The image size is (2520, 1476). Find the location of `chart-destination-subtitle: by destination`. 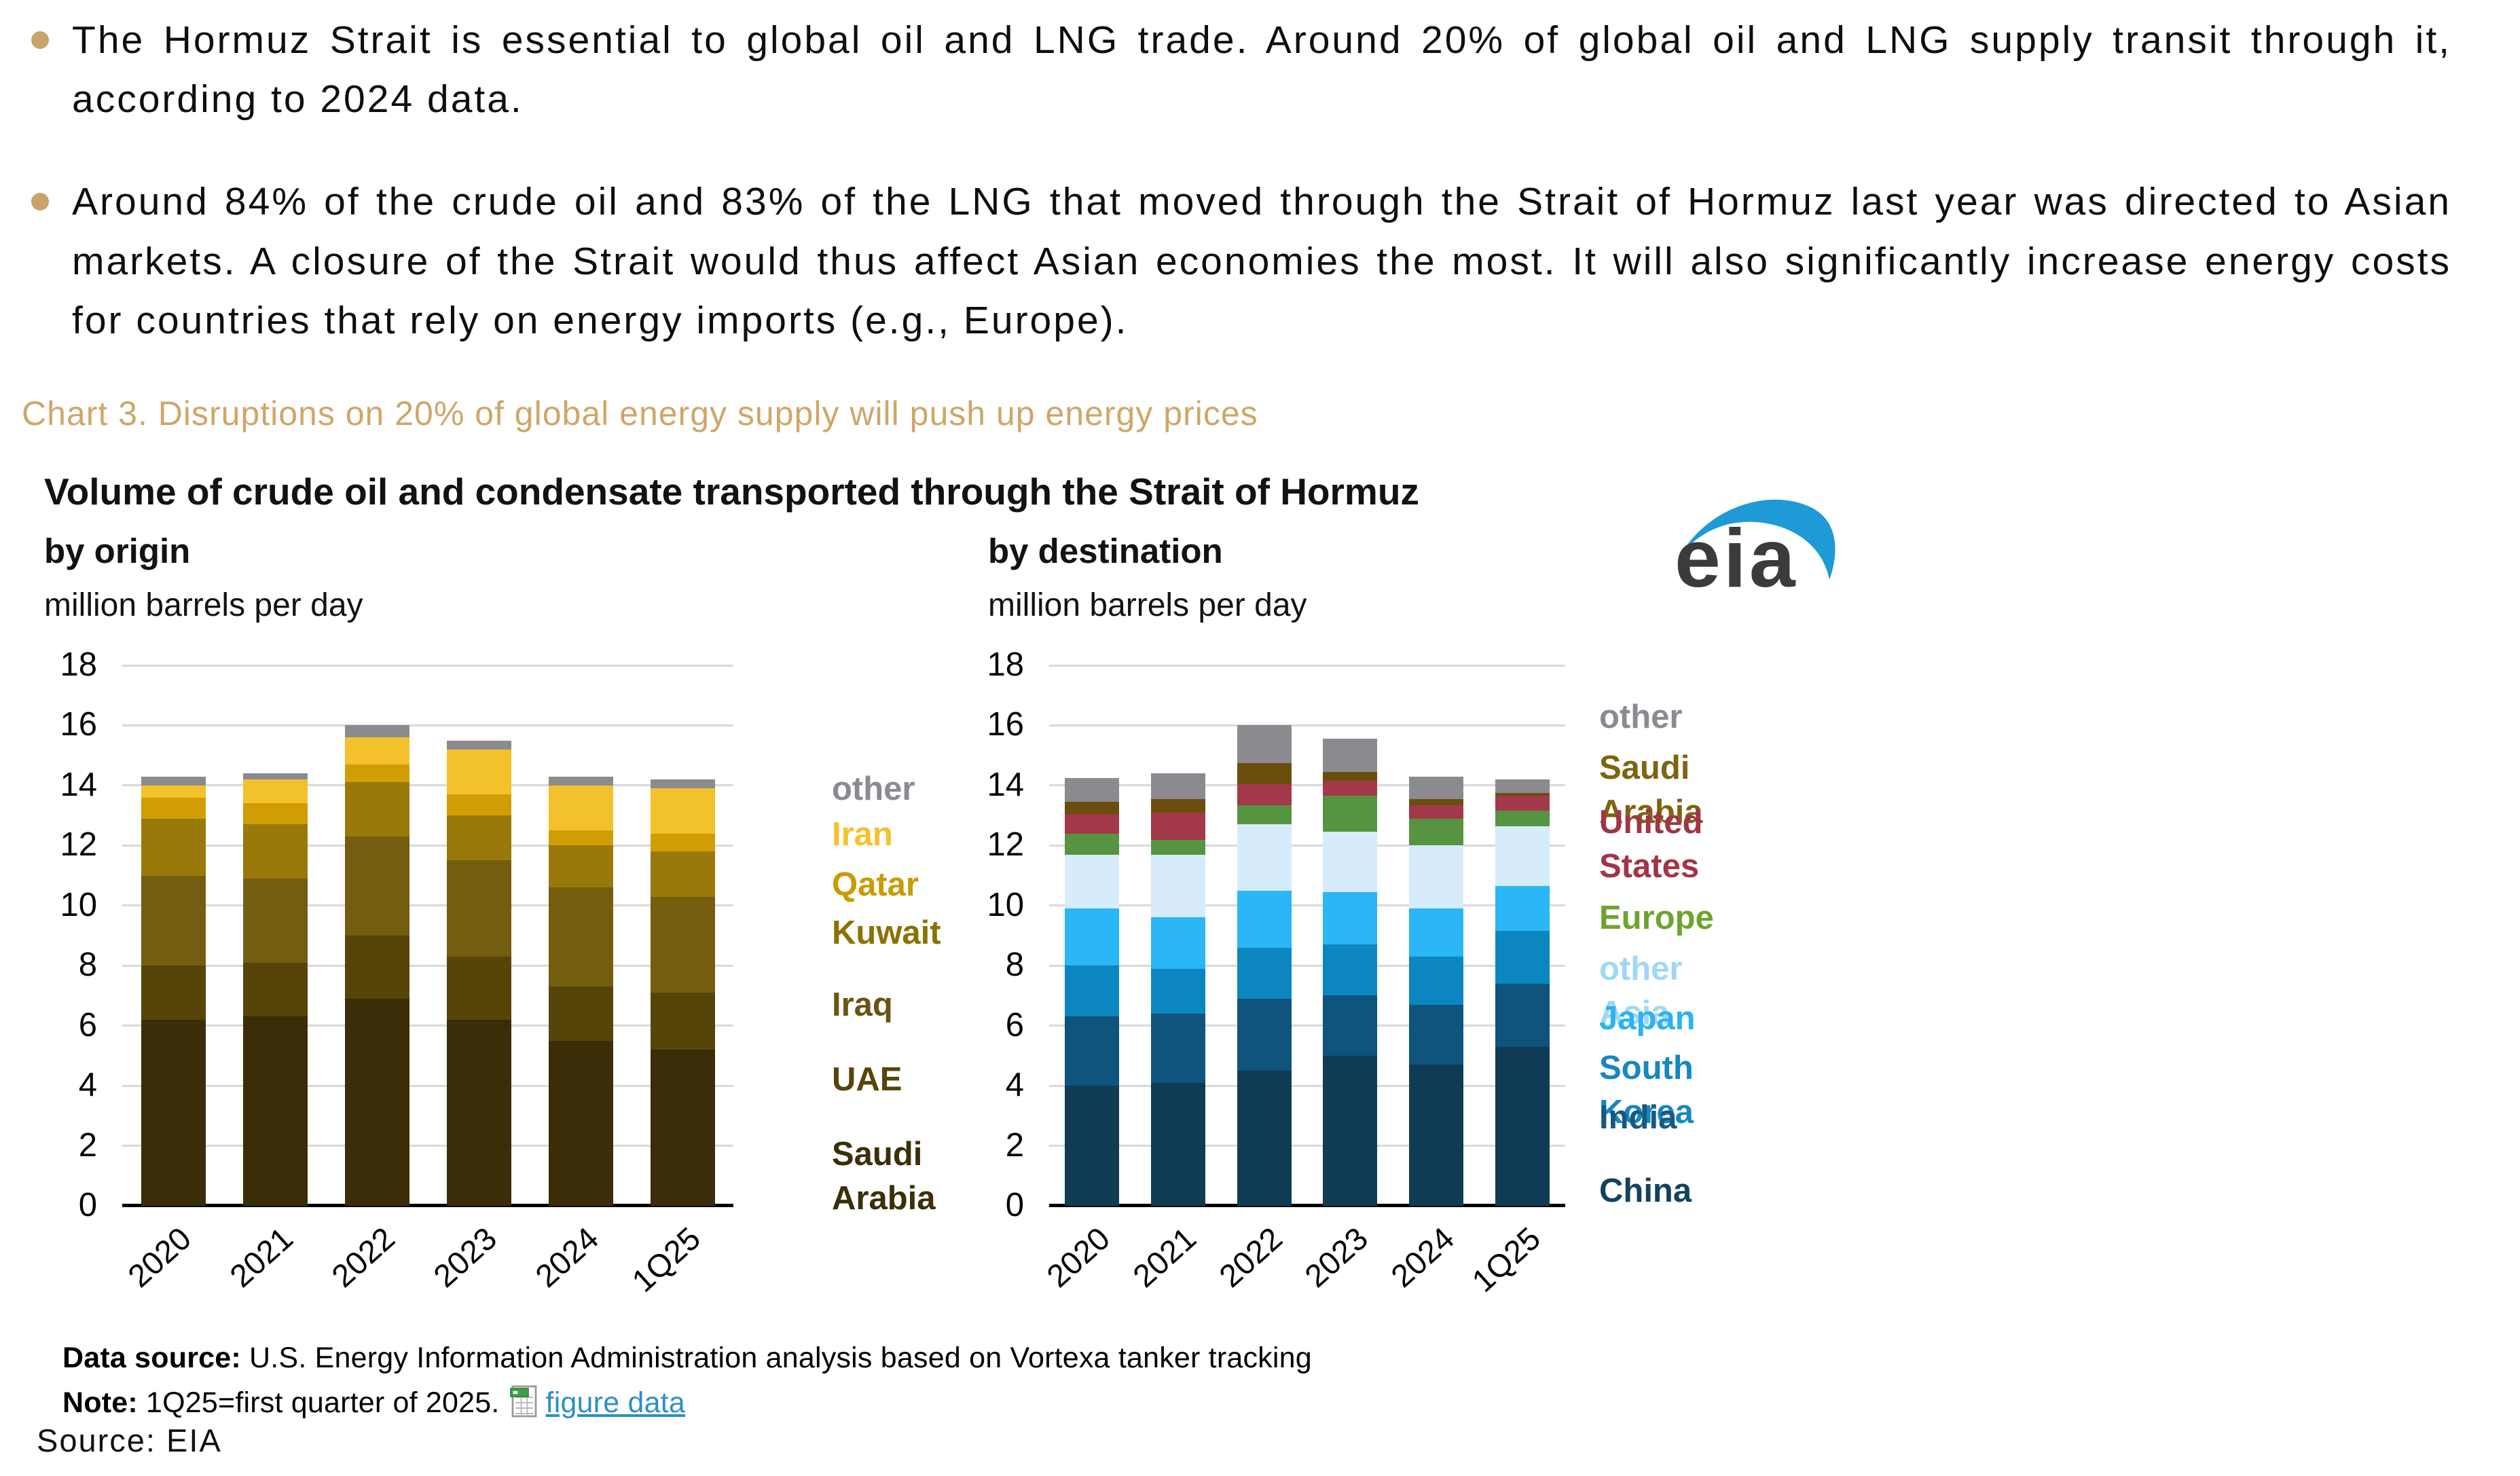

chart-destination-subtitle: by destination is located at coordinates (1105, 551).